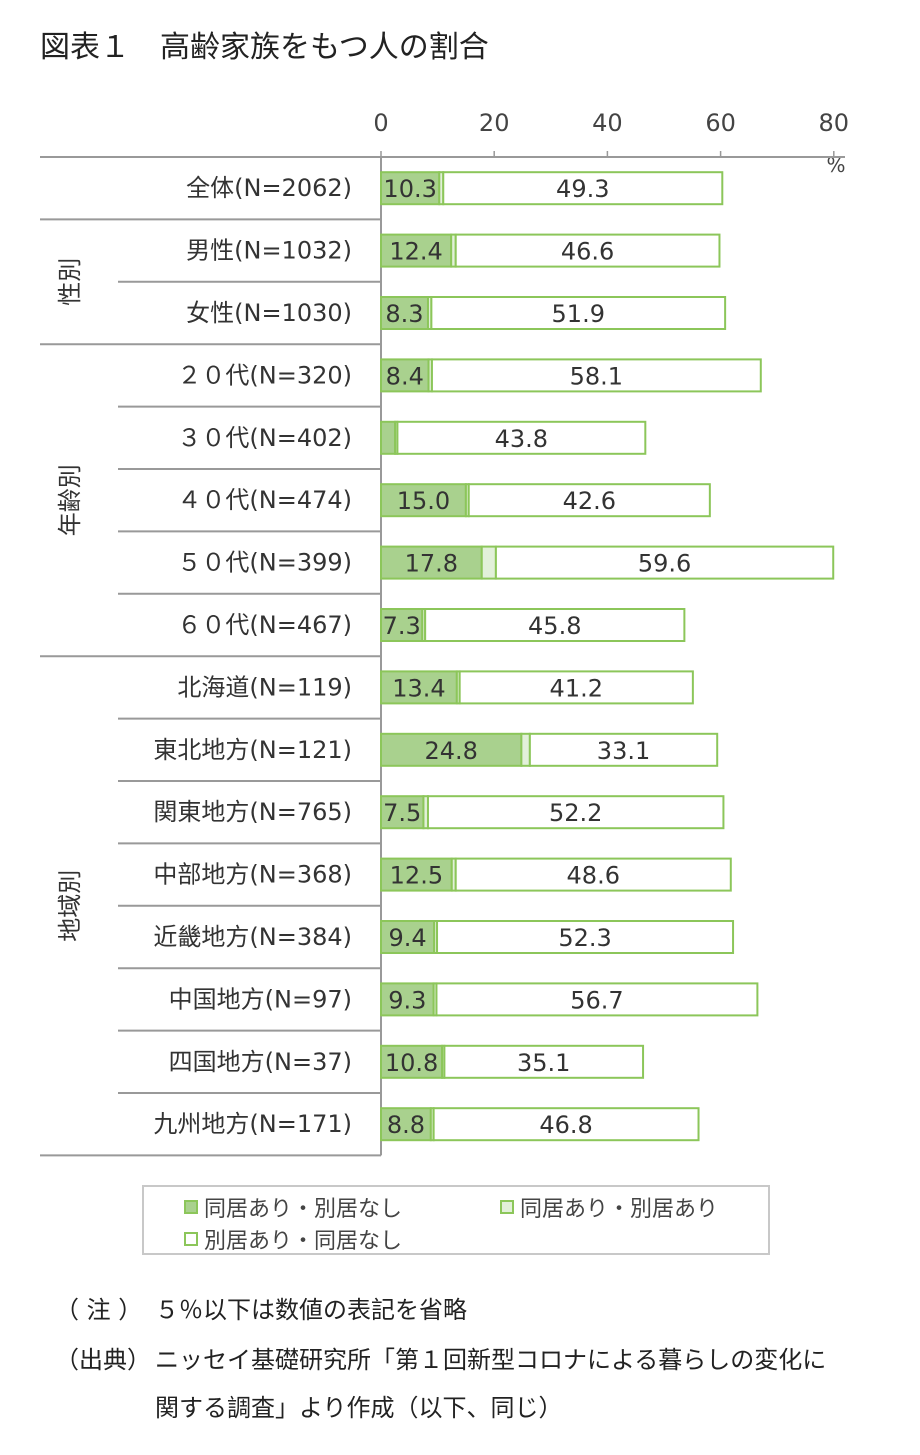 The width and height of the screenshot is (920, 1455). What do you see at coordinates (252, 937) in the screenshot?
I see `category-label: 近畿地方(N=384)` at bounding box center [252, 937].